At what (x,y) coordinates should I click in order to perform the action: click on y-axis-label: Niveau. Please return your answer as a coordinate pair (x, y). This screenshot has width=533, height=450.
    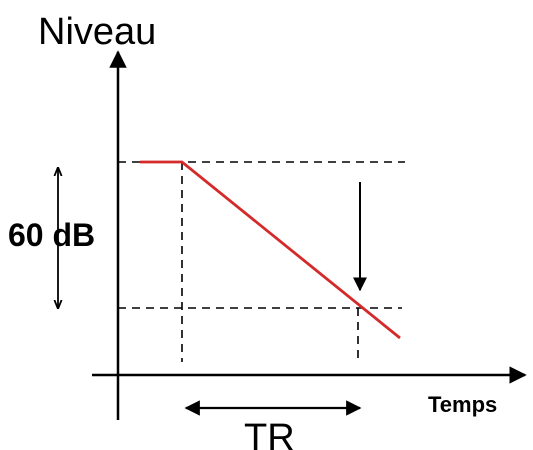
    Looking at the image, I should click on (97, 32).